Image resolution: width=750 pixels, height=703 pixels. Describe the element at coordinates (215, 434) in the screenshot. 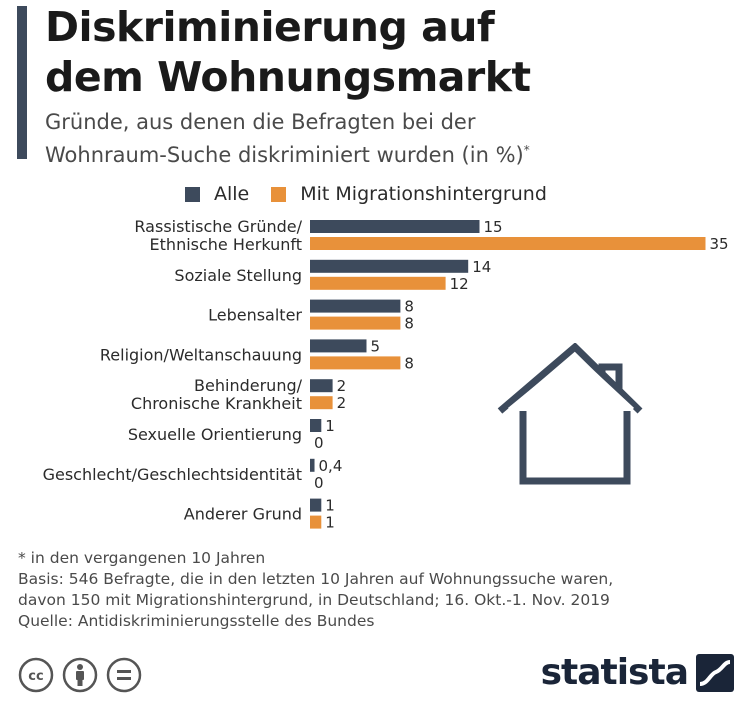

I see `category-label: Sexuelle Orientierung` at that location.